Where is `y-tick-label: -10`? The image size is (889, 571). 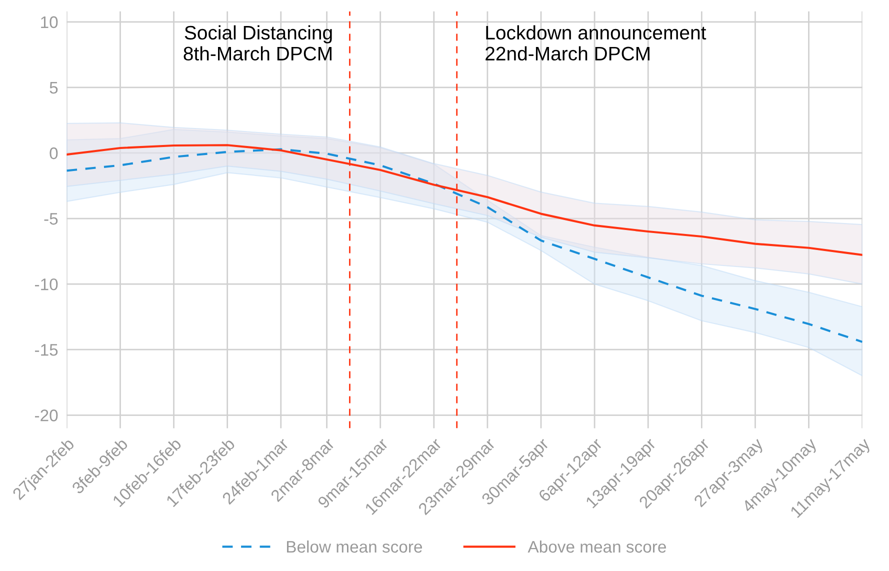
y-tick-label: -10 is located at coordinates (46, 284).